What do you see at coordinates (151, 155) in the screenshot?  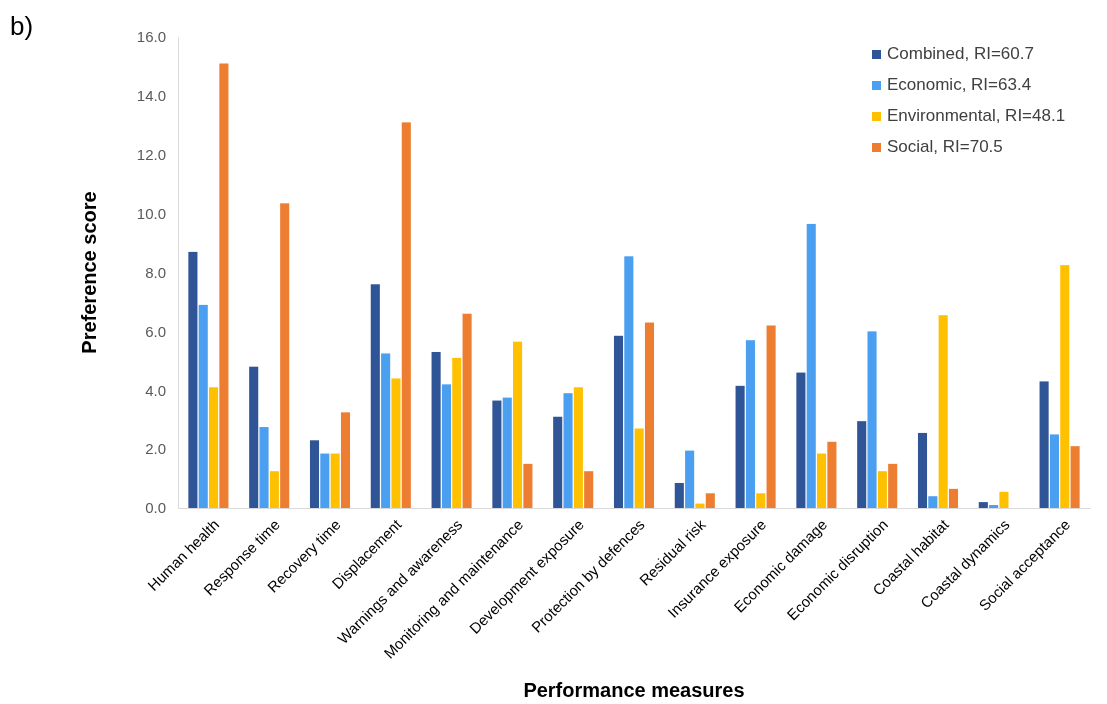 I see `y-tick-label: 12.0` at bounding box center [151, 155].